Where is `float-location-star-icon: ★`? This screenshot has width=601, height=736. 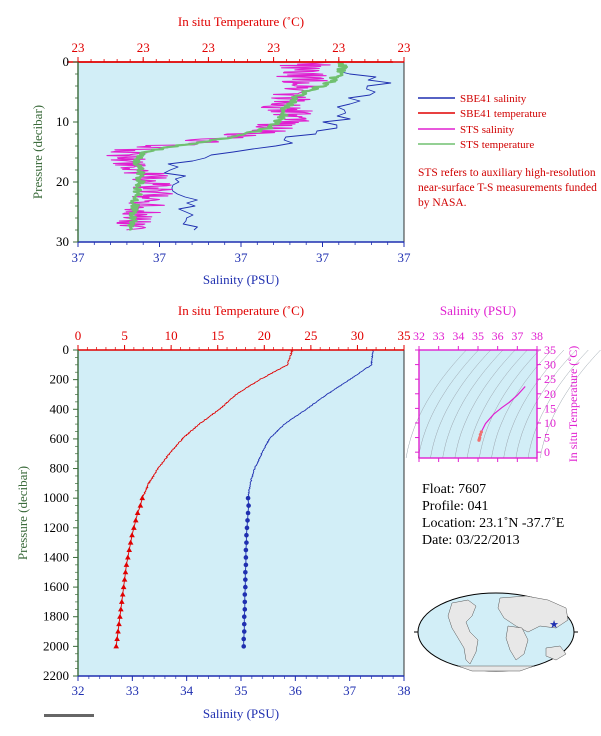 float-location-star-icon: ★ is located at coordinates (554, 625).